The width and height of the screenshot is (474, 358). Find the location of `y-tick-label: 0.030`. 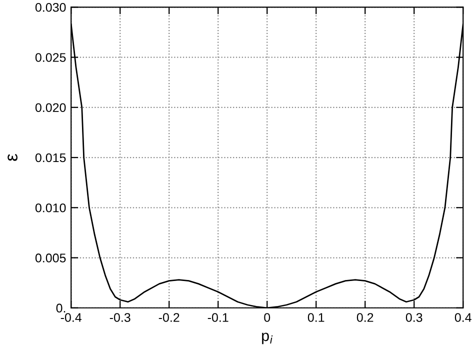

y-tick-label: 0.030 is located at coordinates (50, 7).